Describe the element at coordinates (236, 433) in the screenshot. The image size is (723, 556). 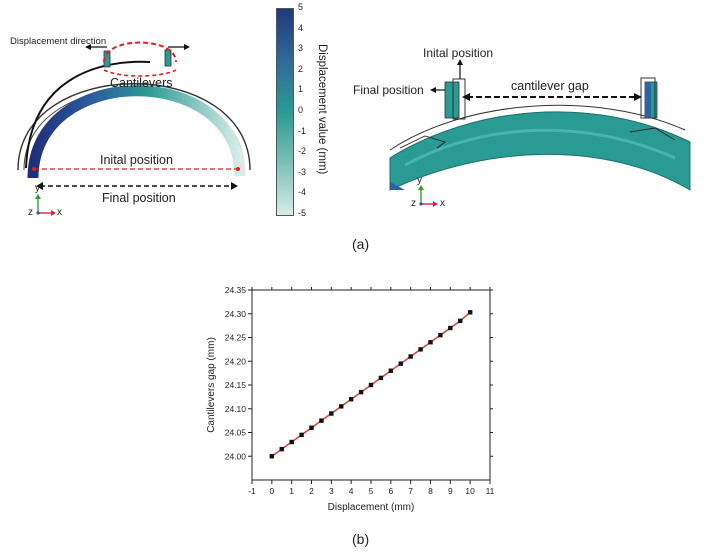
I see `y-tick-label: 24.05` at that location.